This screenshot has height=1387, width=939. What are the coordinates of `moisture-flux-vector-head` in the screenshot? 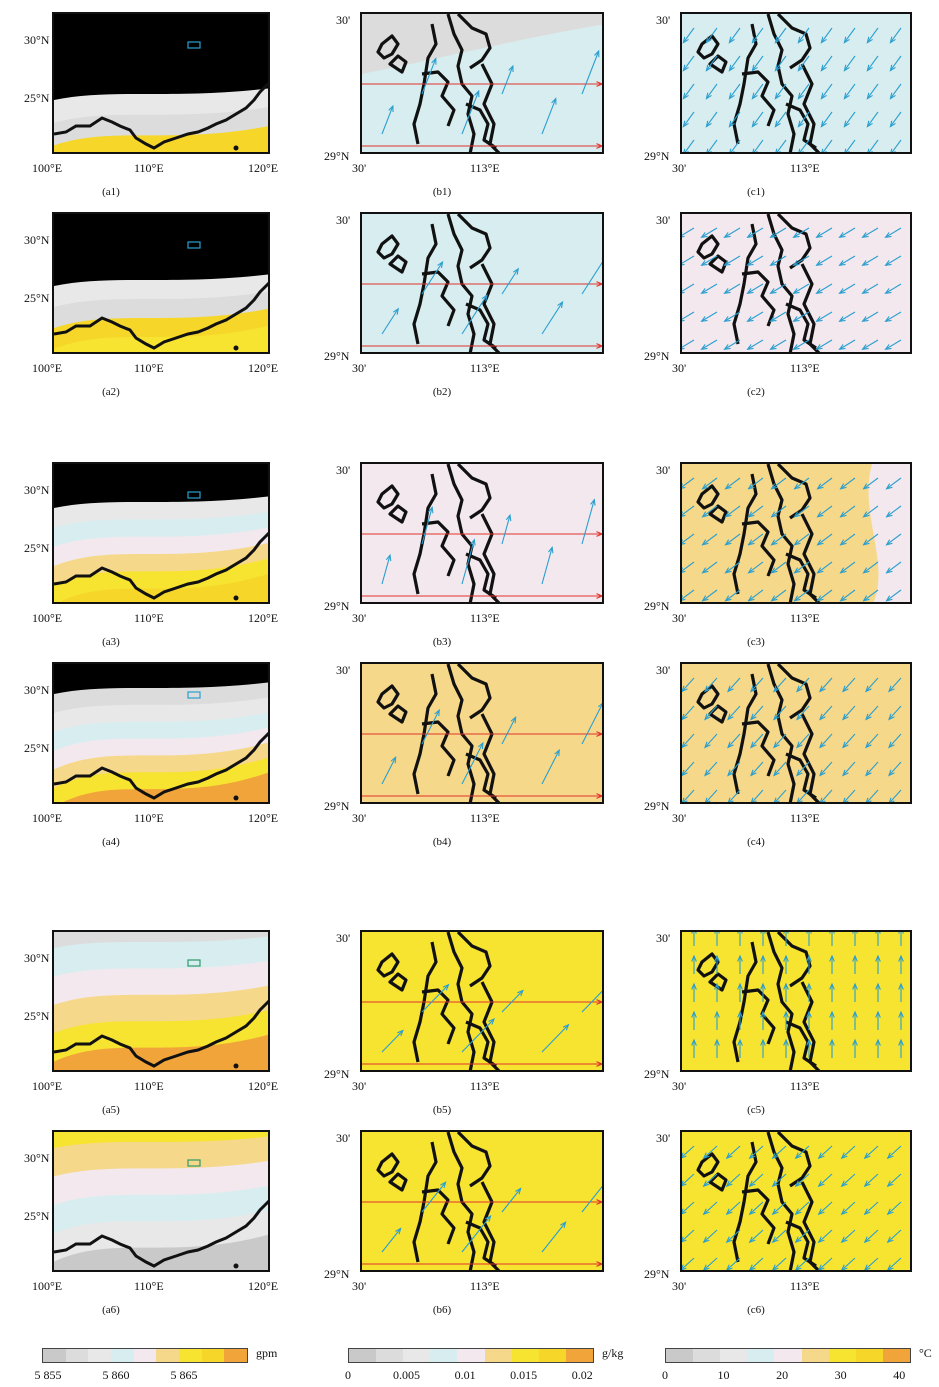 It's located at (599, 1202).